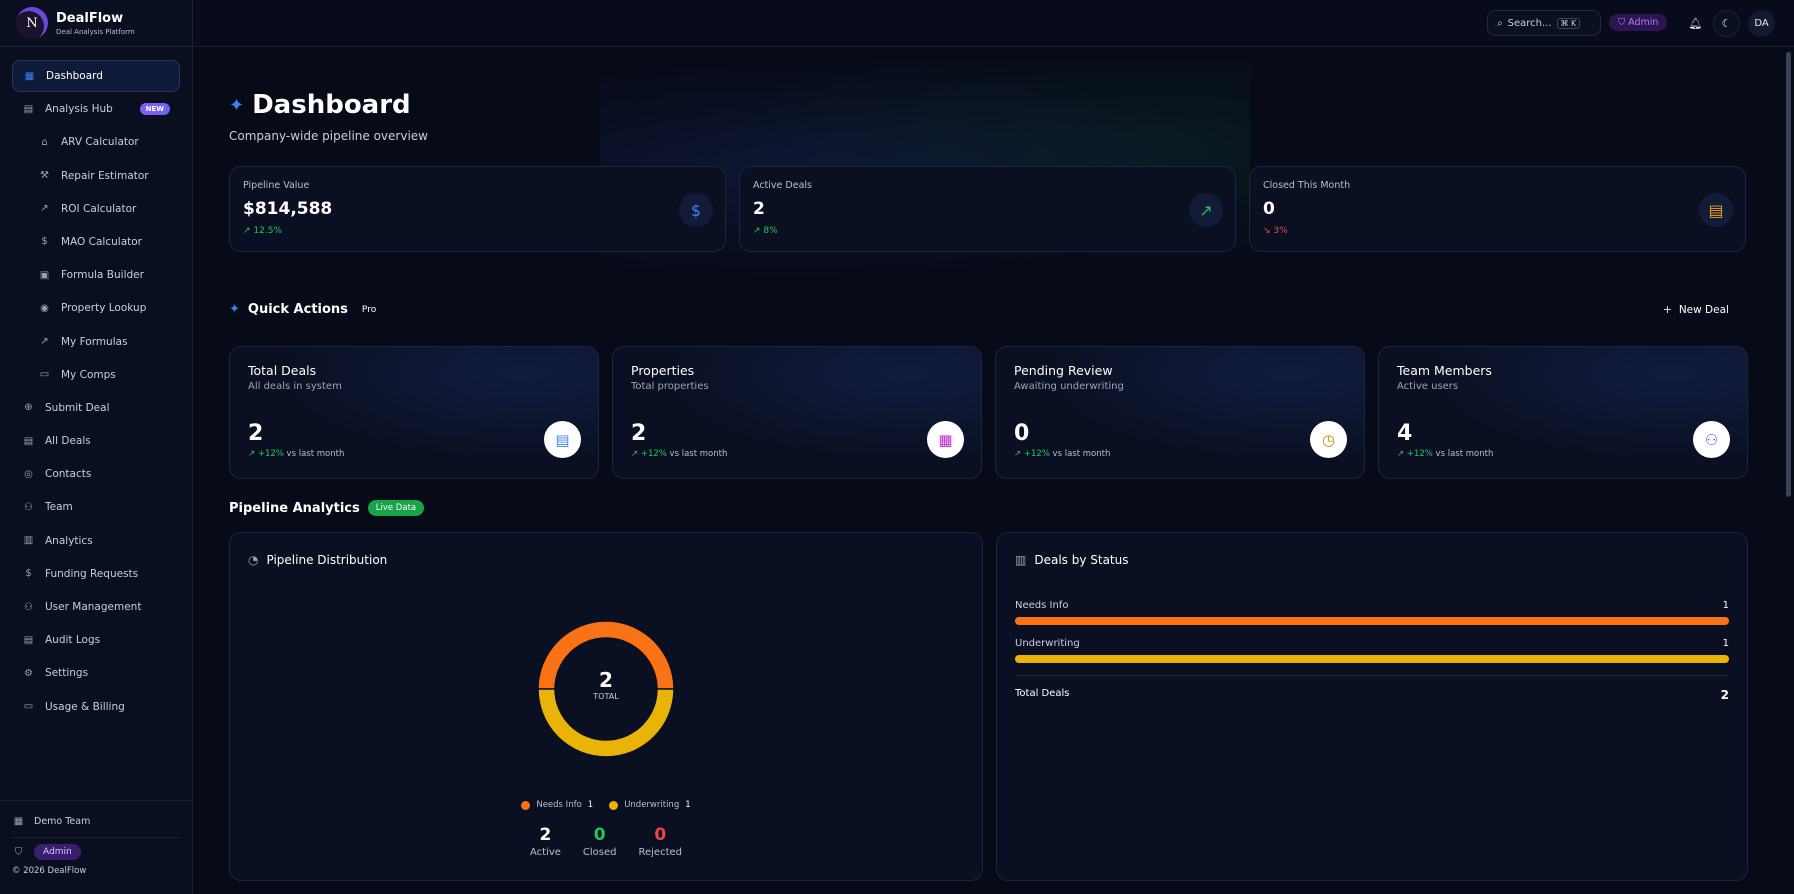  I want to click on sidebar-item-property-lookup: ◉ Property Lookup, so click(96, 308).